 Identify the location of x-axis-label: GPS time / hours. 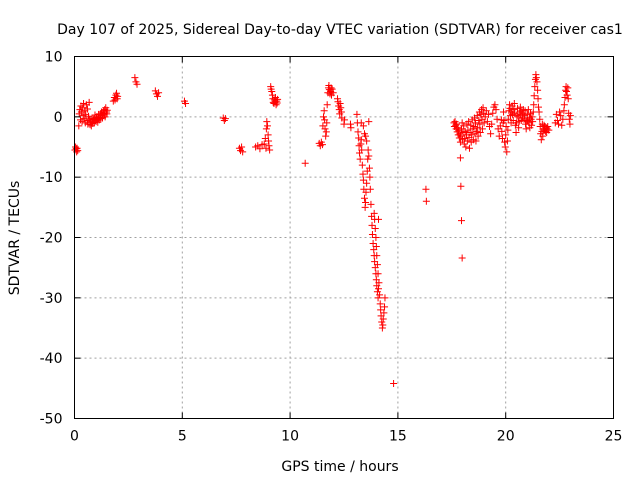
(339, 467).